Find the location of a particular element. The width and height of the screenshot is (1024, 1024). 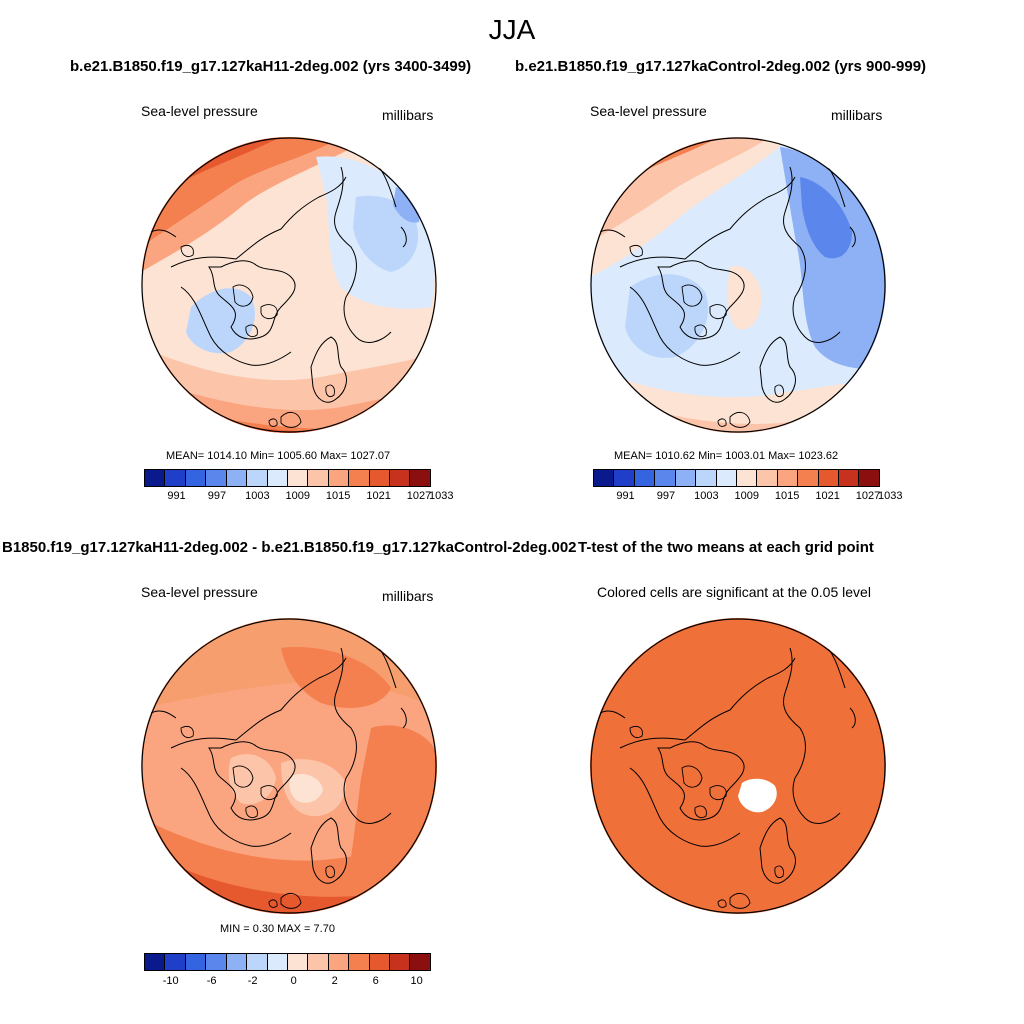

colorbar-top-left is located at coordinates (287, 478).